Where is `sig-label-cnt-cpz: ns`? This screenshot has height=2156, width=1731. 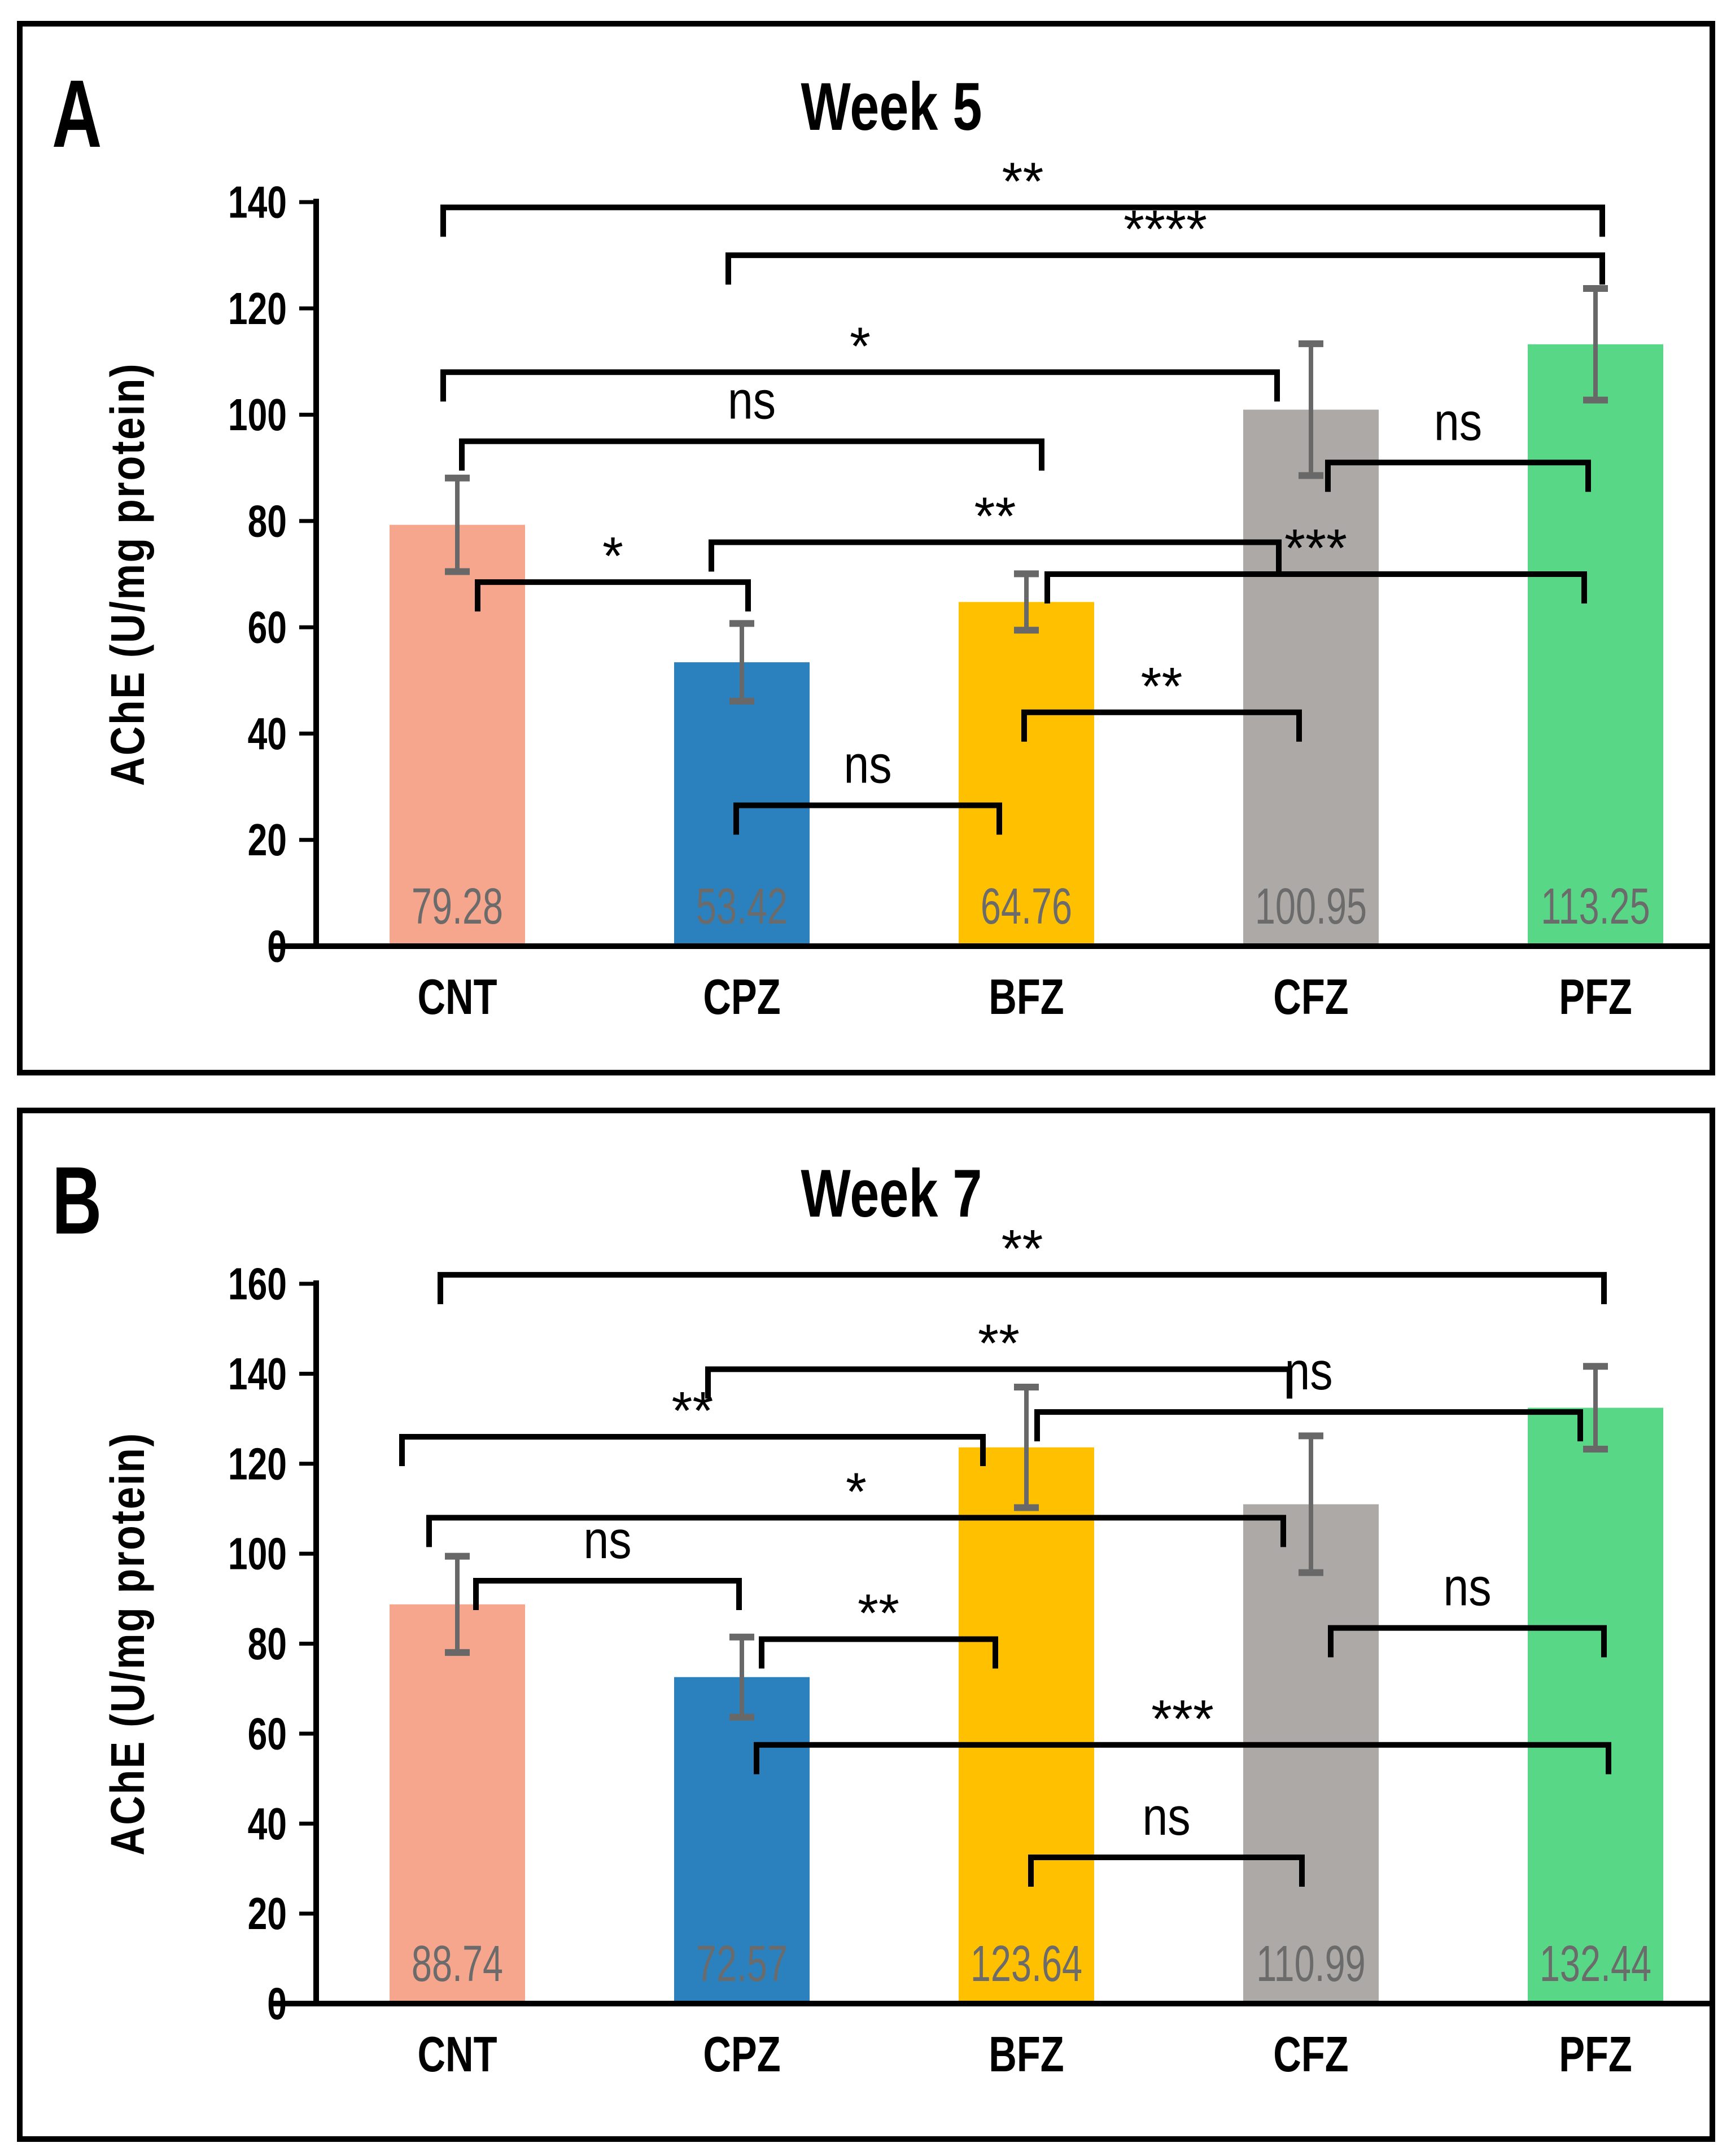 sig-label-cnt-cpz: ns is located at coordinates (607, 1540).